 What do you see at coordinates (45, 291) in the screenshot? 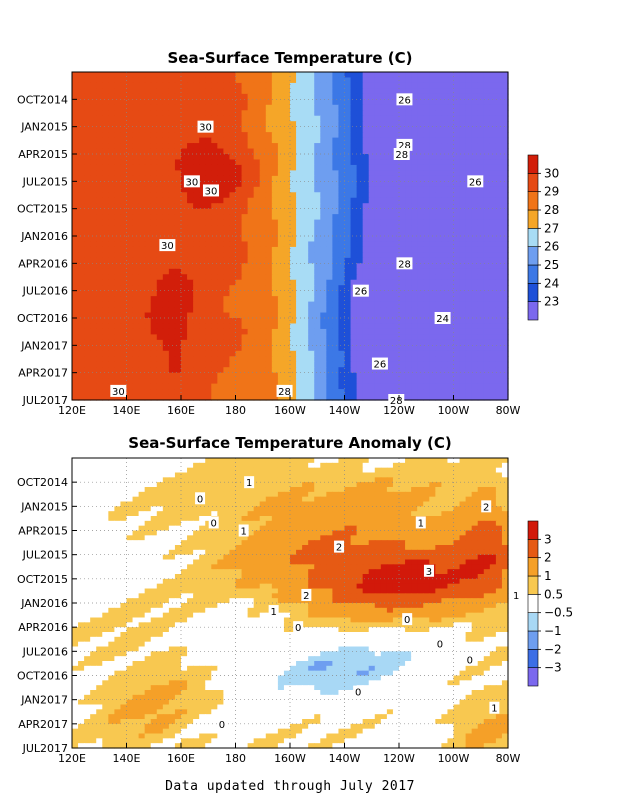
I see `y-tick-label: JUL2016` at bounding box center [45, 291].